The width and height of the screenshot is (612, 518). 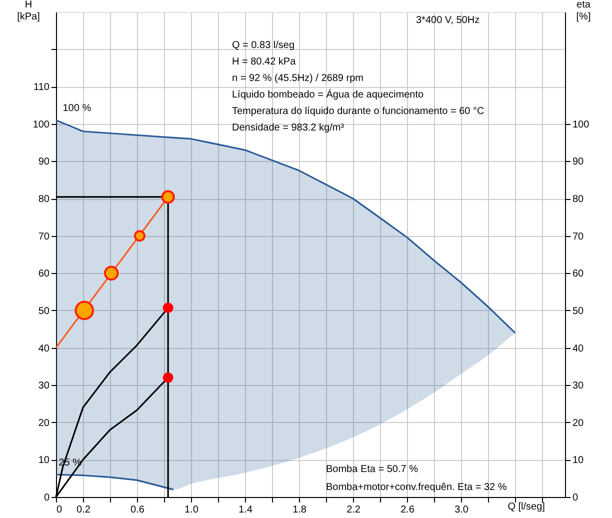 What do you see at coordinates (416, 487) in the screenshot?
I see `annotation: Bomba+motor+conv.frequên. Eta = 32 %` at bounding box center [416, 487].